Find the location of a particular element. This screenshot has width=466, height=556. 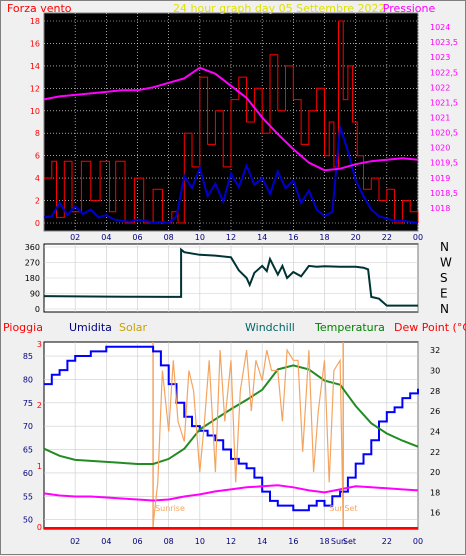

direction-letter: S is located at coordinates (444, 278).